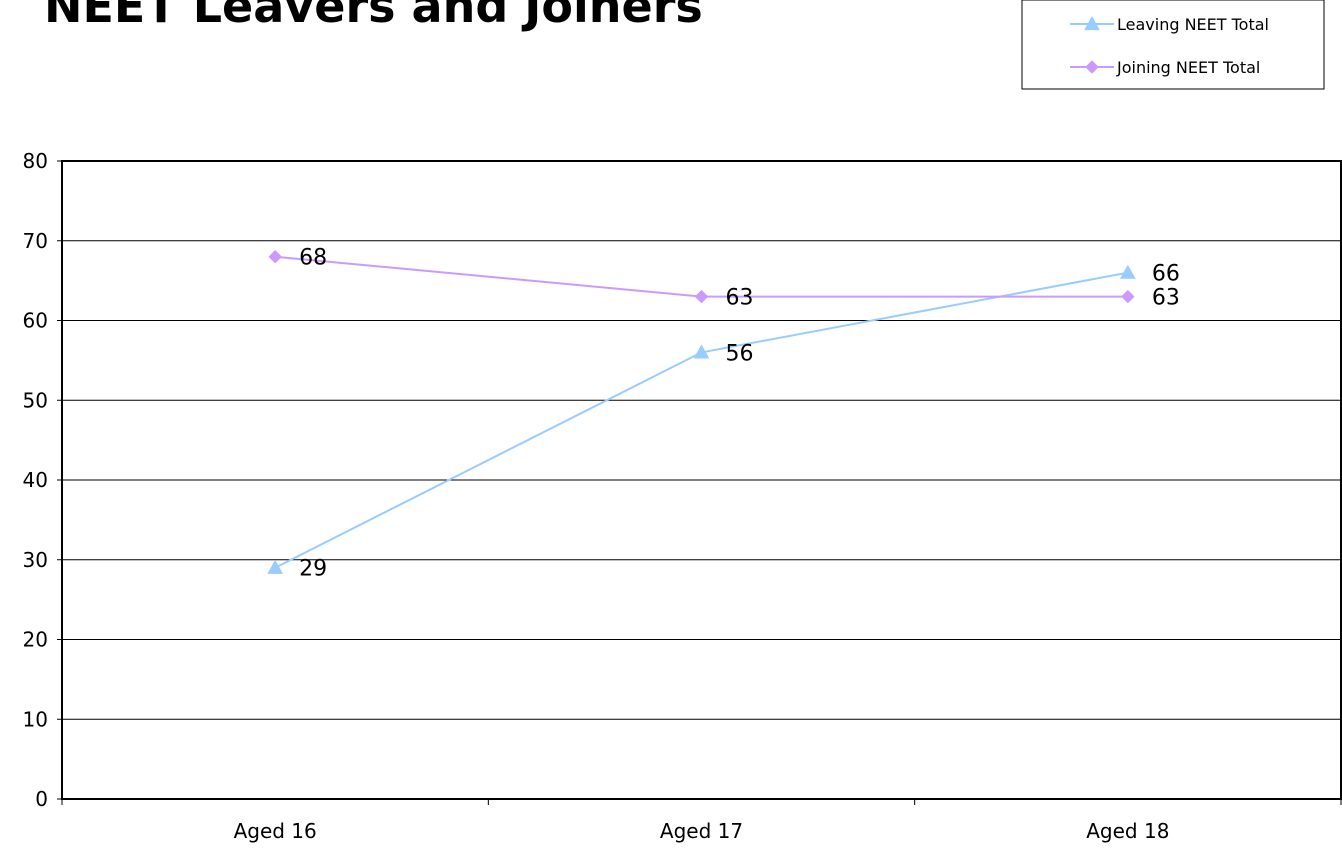 The height and width of the screenshot is (848, 1342). I want to click on y-tick-label: 0, so click(41, 799).